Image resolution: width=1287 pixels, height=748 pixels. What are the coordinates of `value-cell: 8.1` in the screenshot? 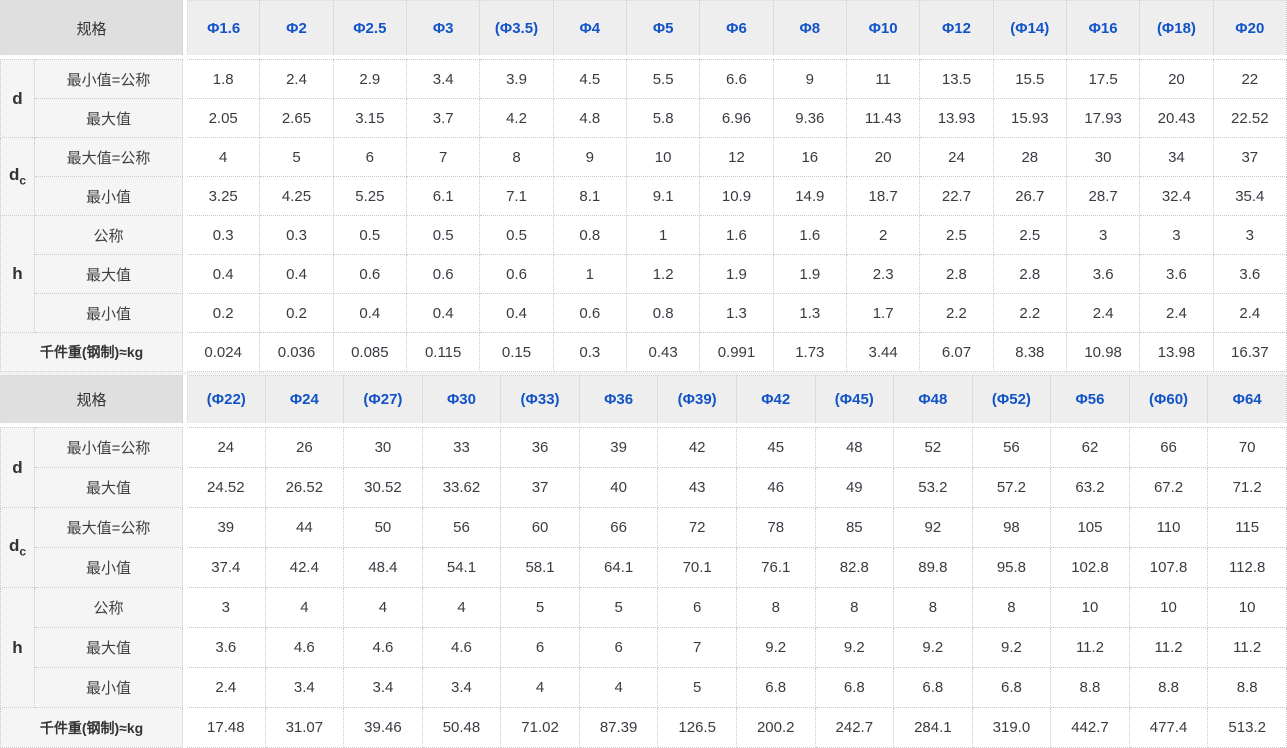 It's located at (590, 196).